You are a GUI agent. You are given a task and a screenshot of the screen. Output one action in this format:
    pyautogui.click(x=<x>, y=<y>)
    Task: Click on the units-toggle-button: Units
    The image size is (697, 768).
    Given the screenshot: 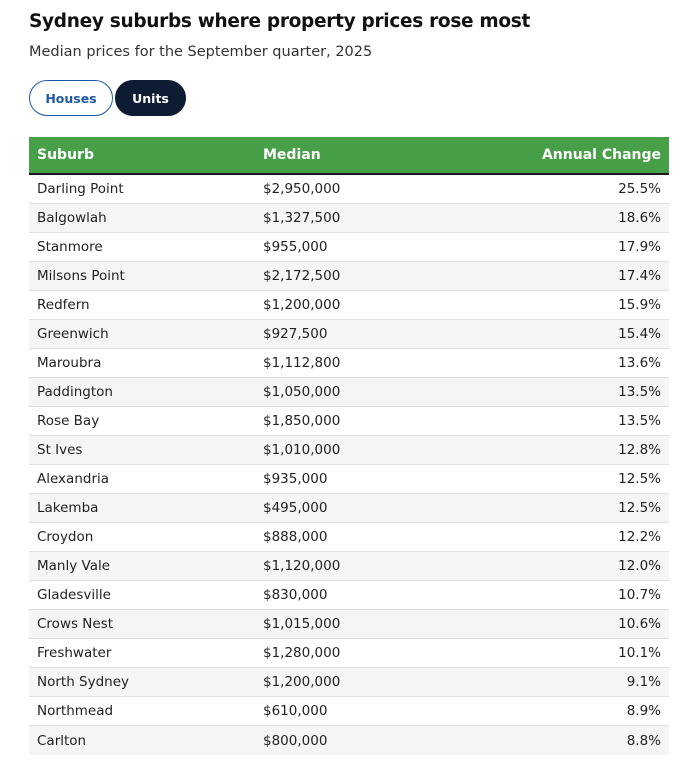 What is the action you would take?
    pyautogui.click(x=150, y=98)
    